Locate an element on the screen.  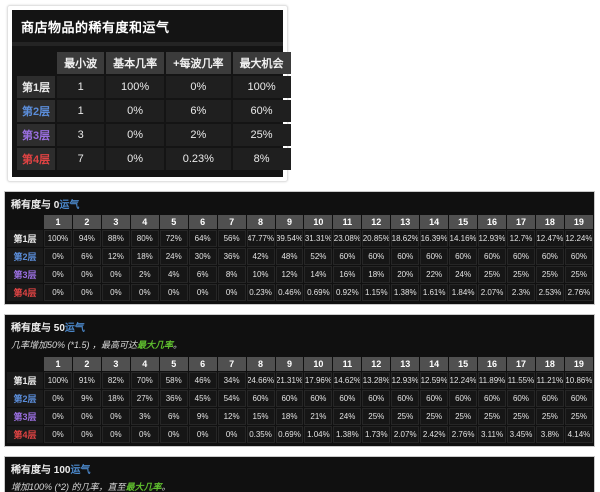
title-text: 稀有度与 50 is located at coordinates (38, 328).